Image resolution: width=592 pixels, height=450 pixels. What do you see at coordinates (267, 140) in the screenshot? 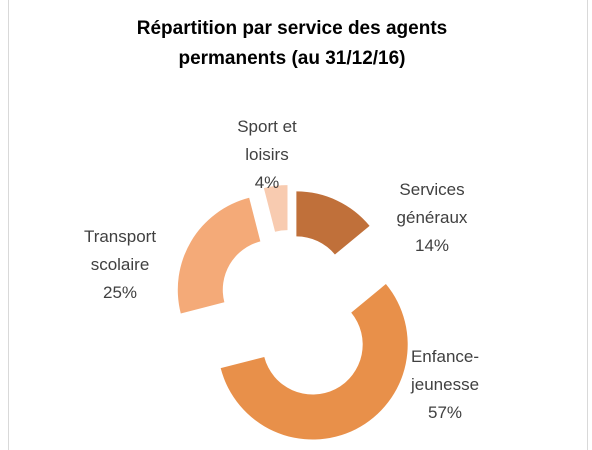
I see `category-label: Sport et loisirs` at bounding box center [267, 140].